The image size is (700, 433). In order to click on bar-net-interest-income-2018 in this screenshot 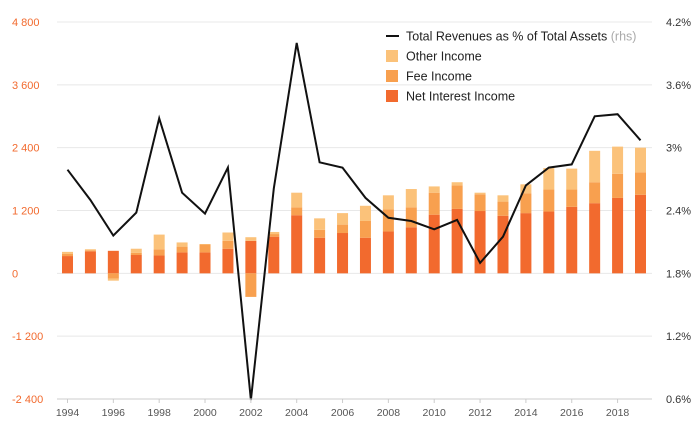, I will do `click(618, 235)`.